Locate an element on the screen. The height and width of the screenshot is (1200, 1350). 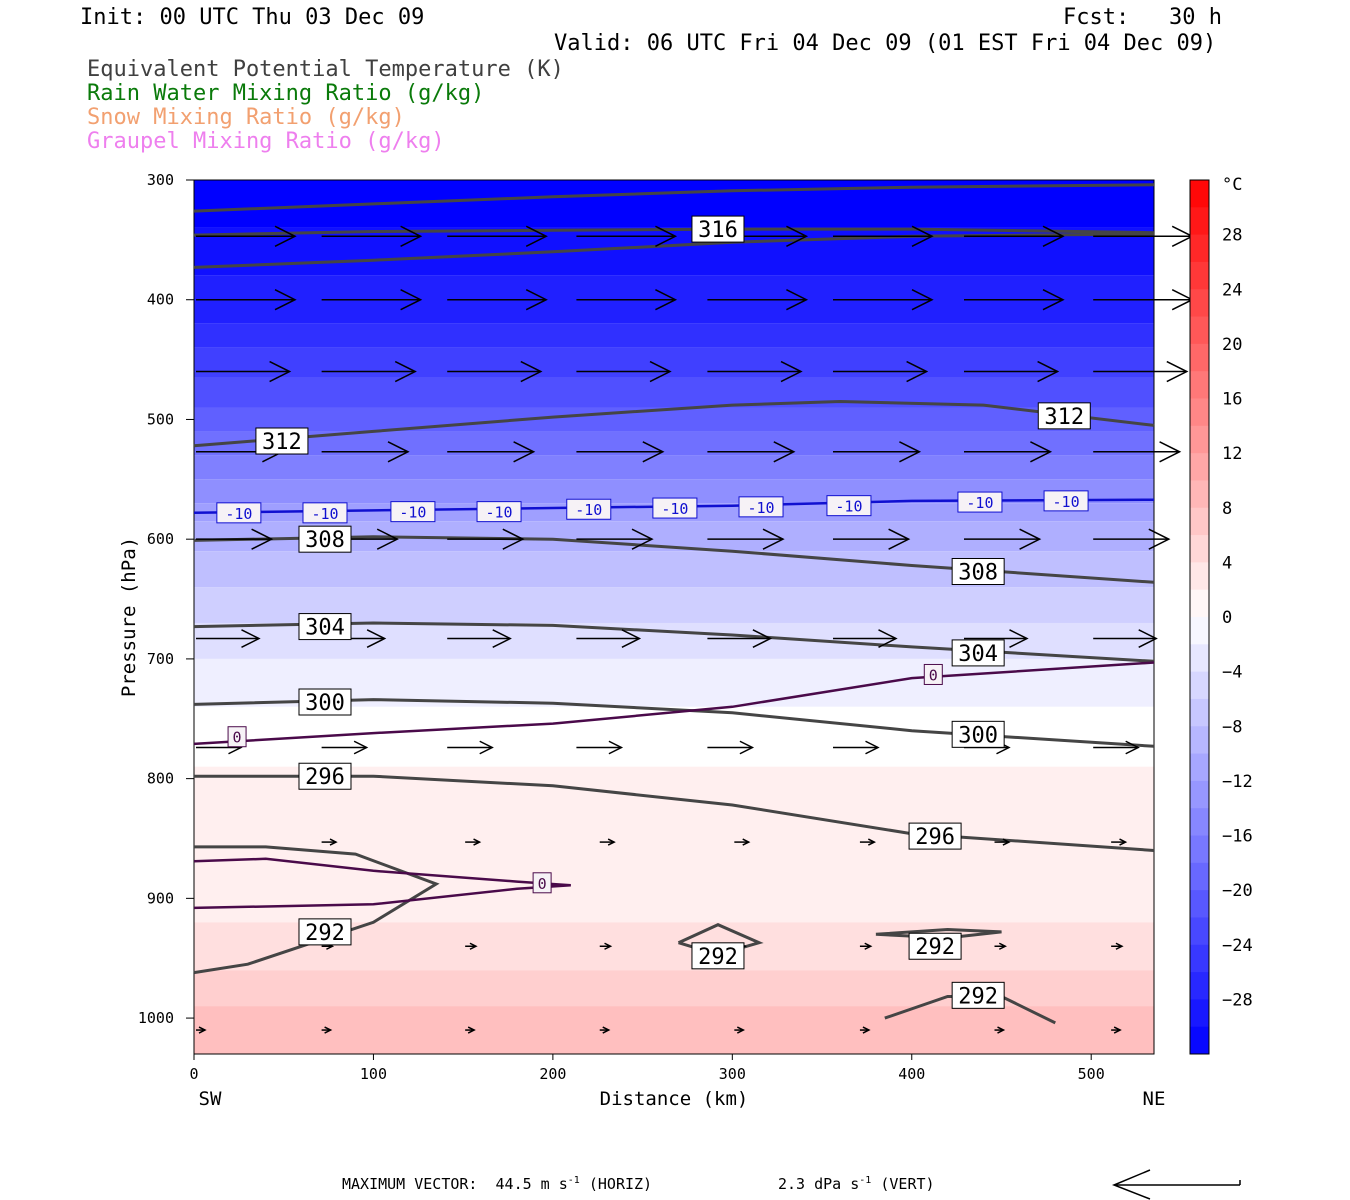
y-tick-label: 600 is located at coordinates (160, 539).